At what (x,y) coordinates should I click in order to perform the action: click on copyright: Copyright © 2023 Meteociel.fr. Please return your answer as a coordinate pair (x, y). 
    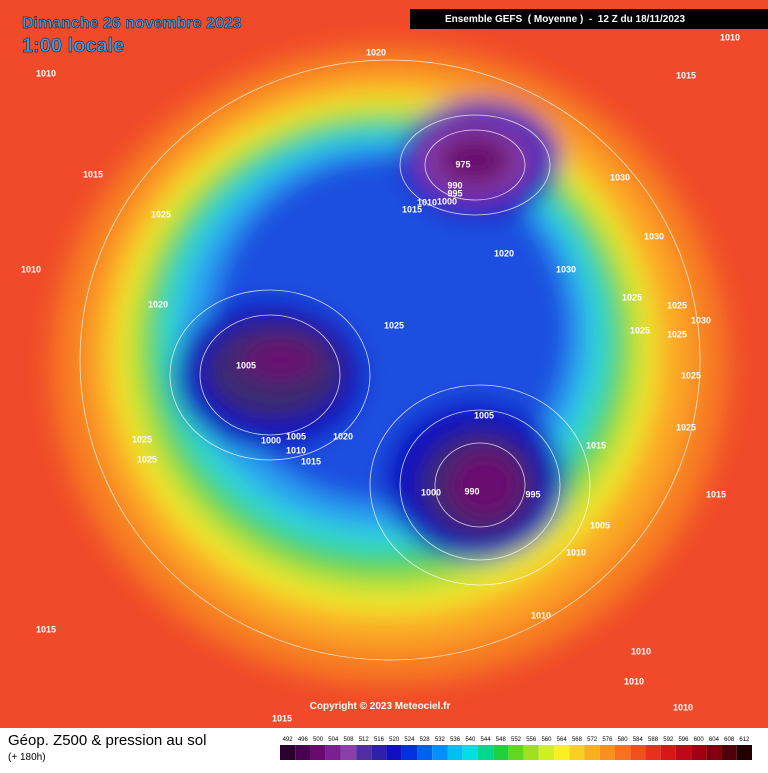
    Looking at the image, I should click on (380, 706).